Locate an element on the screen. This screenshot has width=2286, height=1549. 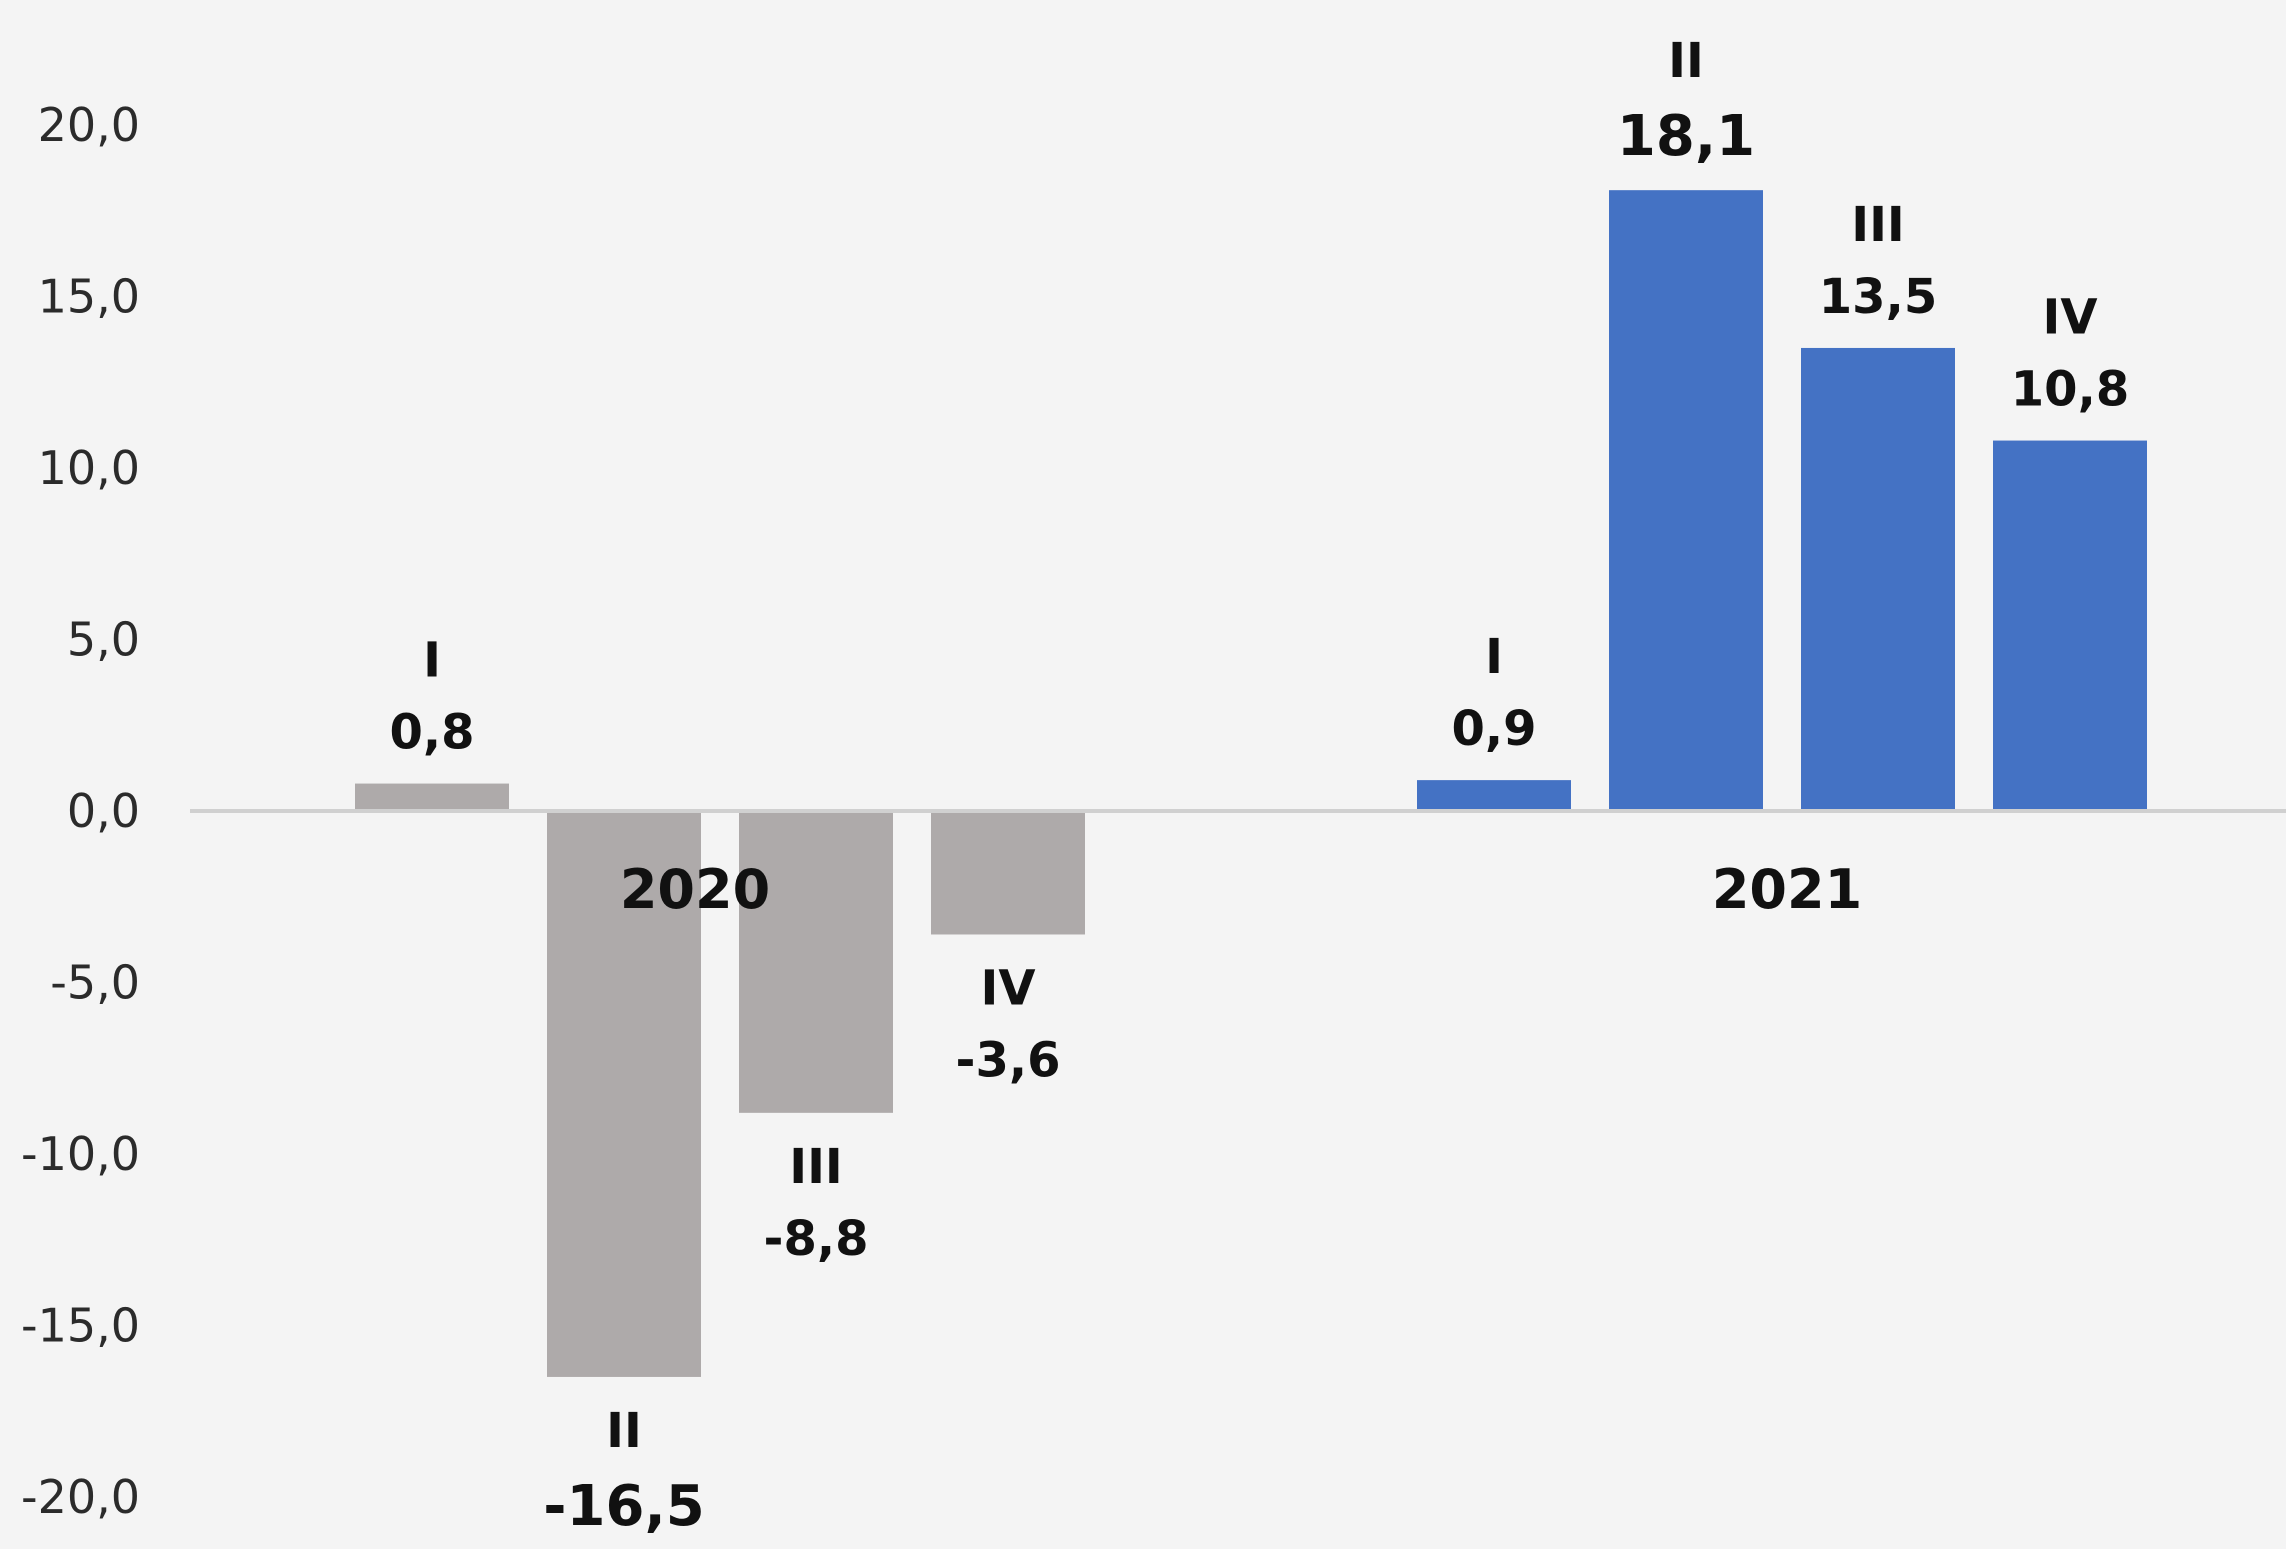
year-label: 2021 is located at coordinates (1787, 889).